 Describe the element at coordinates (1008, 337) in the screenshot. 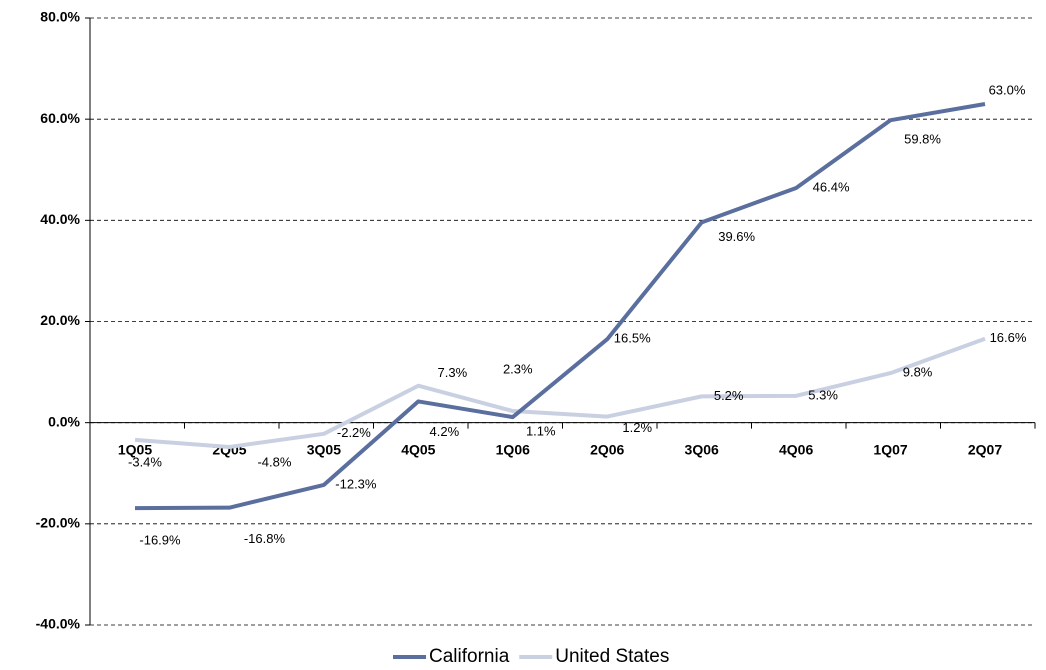

I see `data-label: 16.6%` at that location.